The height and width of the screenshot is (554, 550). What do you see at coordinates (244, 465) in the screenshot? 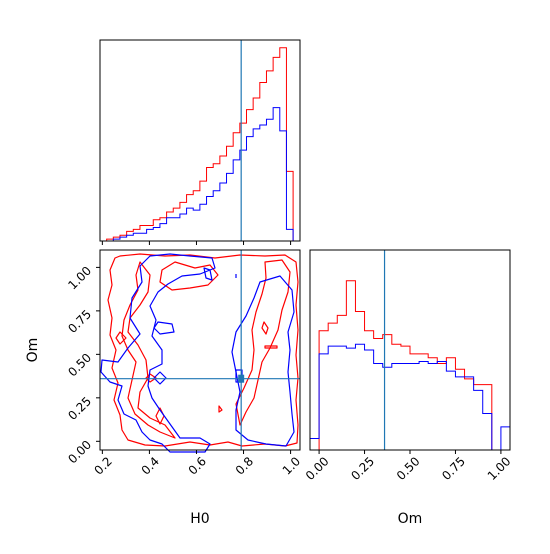
I see `joint-x-tick-label: 0.8` at bounding box center [244, 465].